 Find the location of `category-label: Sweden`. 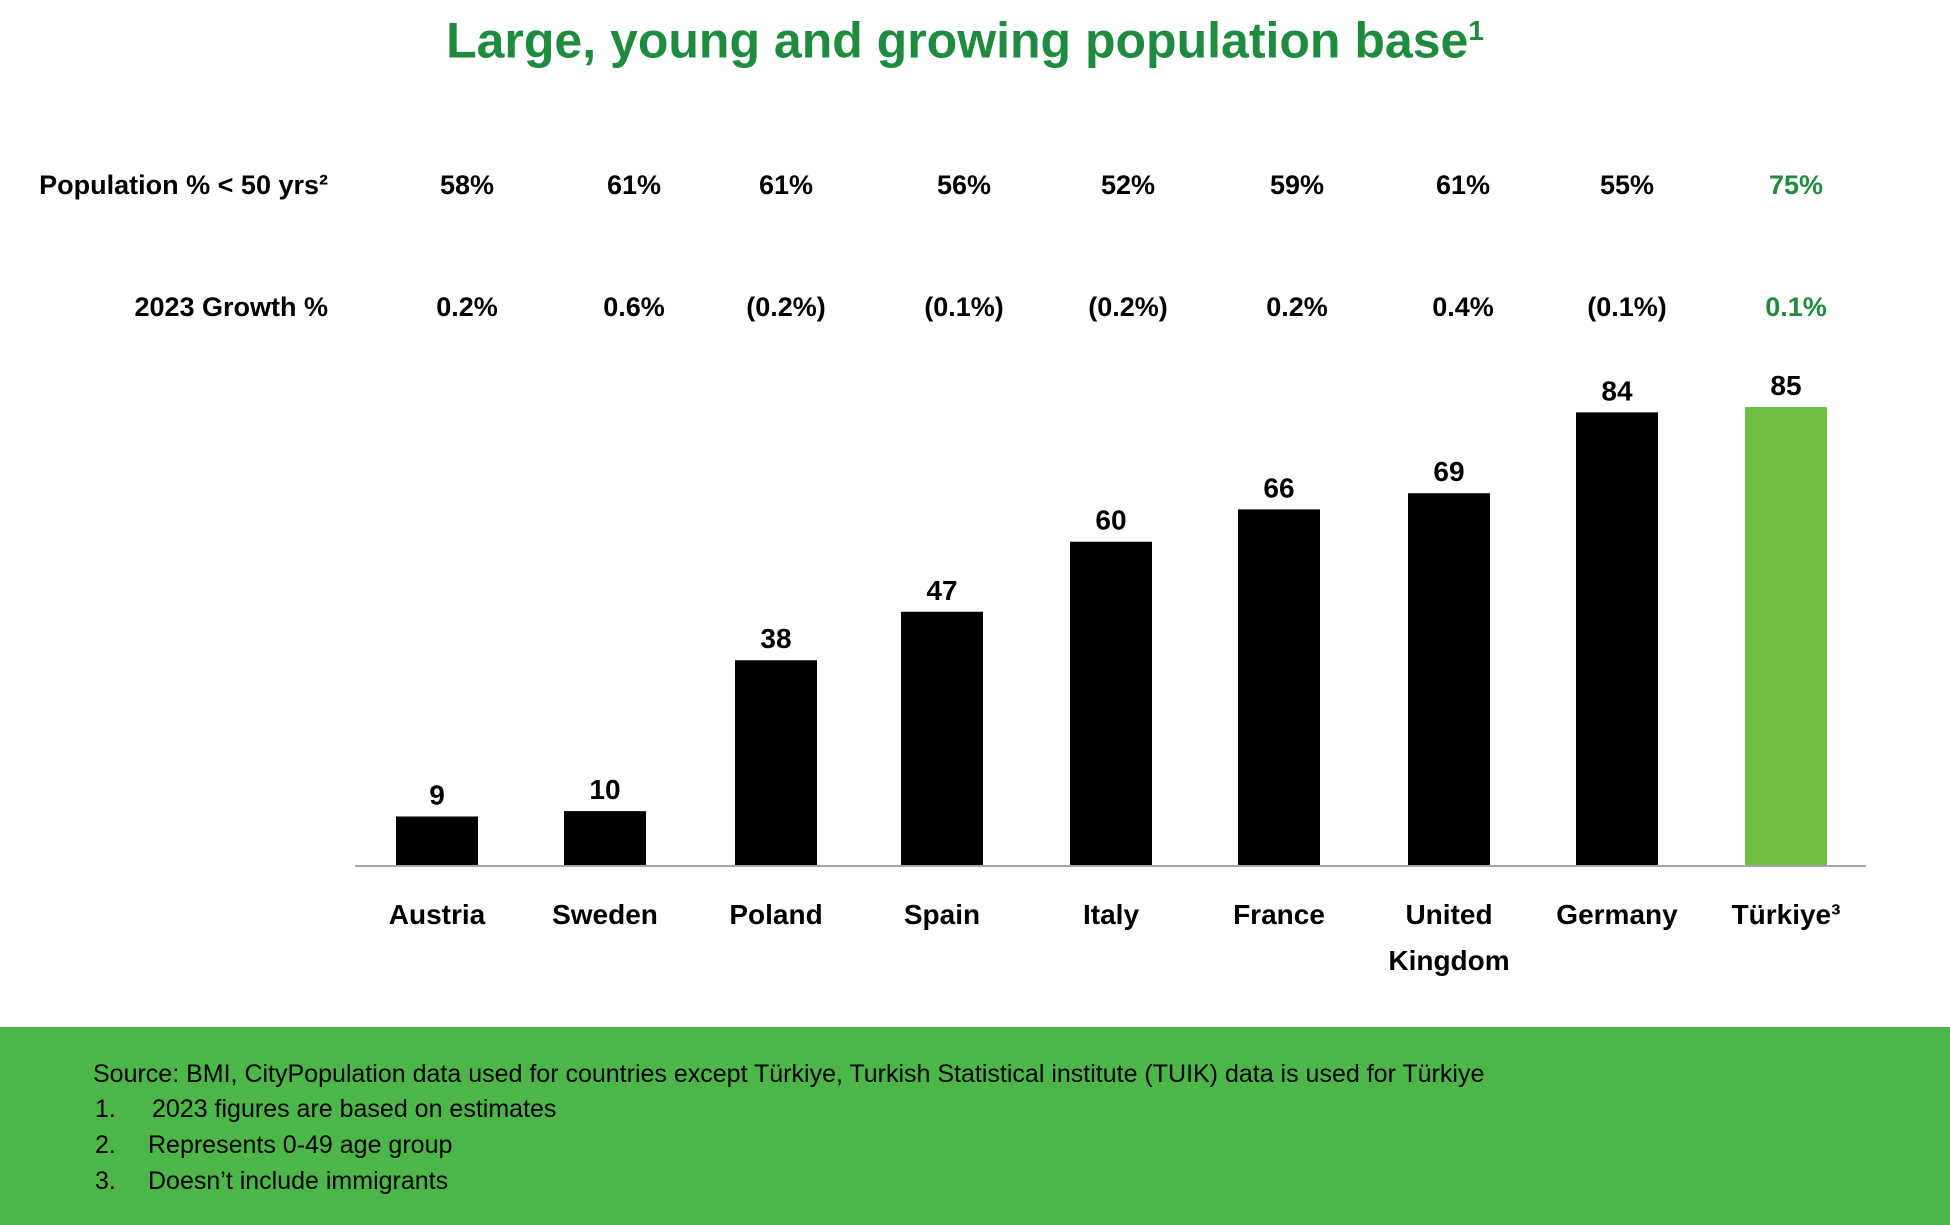

category-label: Sweden is located at coordinates (605, 914).